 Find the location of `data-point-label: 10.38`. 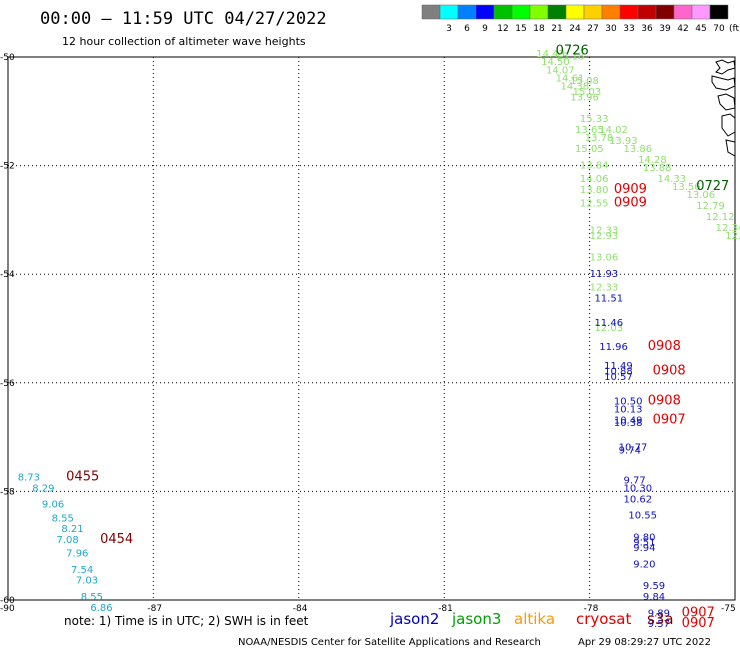

data-point-label: 10.38 is located at coordinates (628, 423).